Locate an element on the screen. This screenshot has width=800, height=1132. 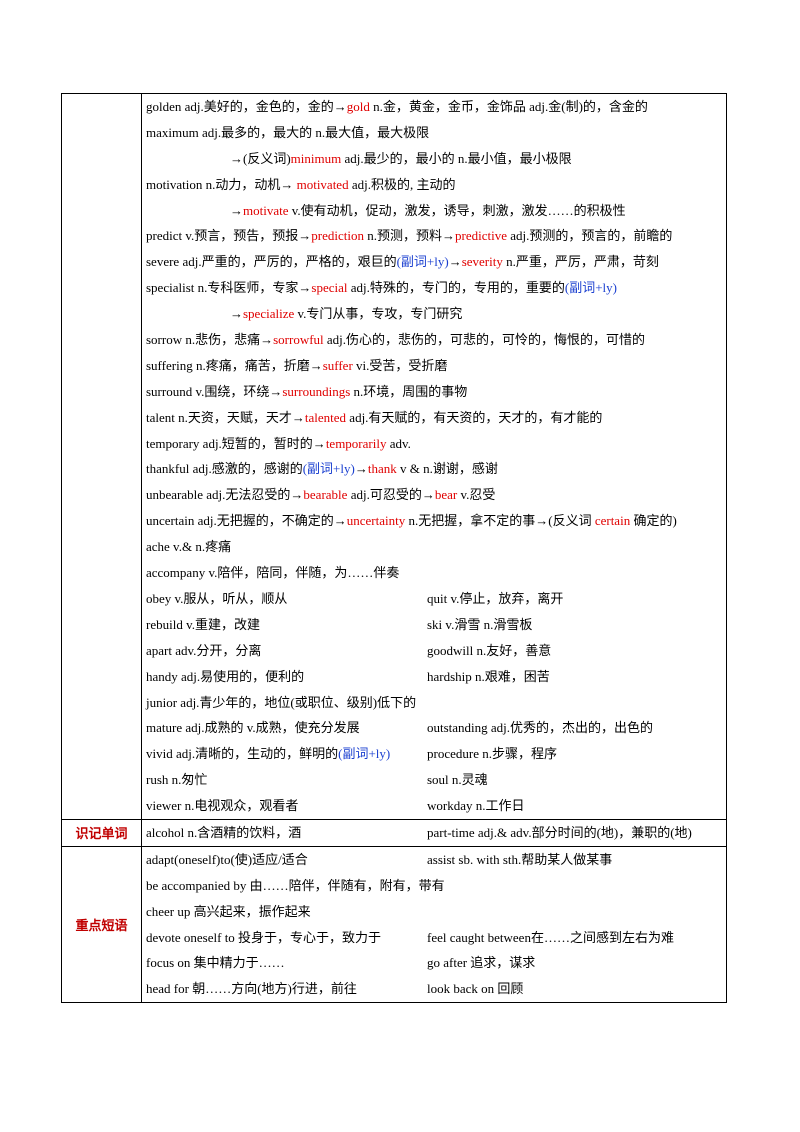
phrase-entry: adapt(oneself)to(使)适应/适合 is located at coordinates (227, 859).